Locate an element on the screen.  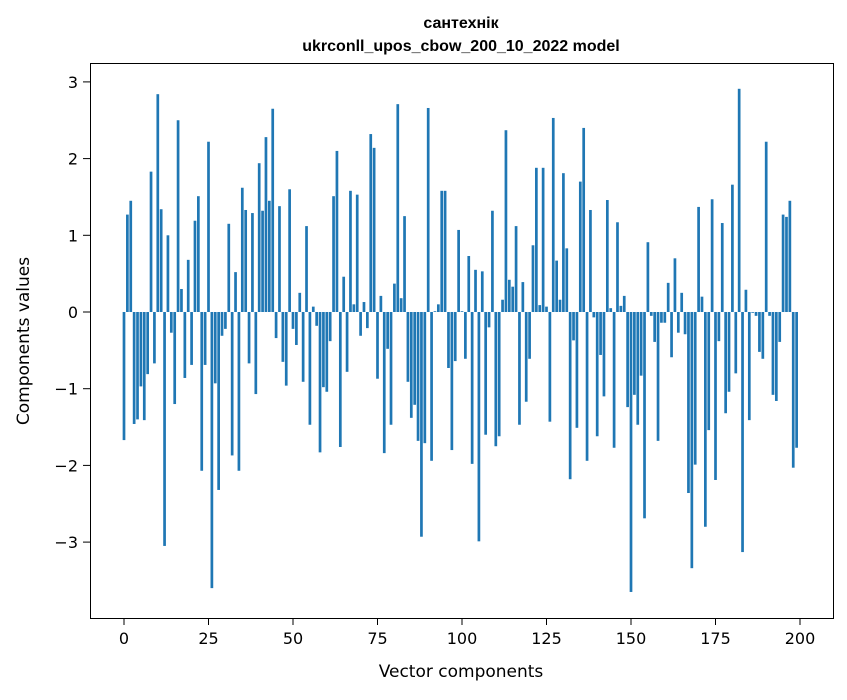
y-tick-label: 0 is located at coordinates (73, 312).